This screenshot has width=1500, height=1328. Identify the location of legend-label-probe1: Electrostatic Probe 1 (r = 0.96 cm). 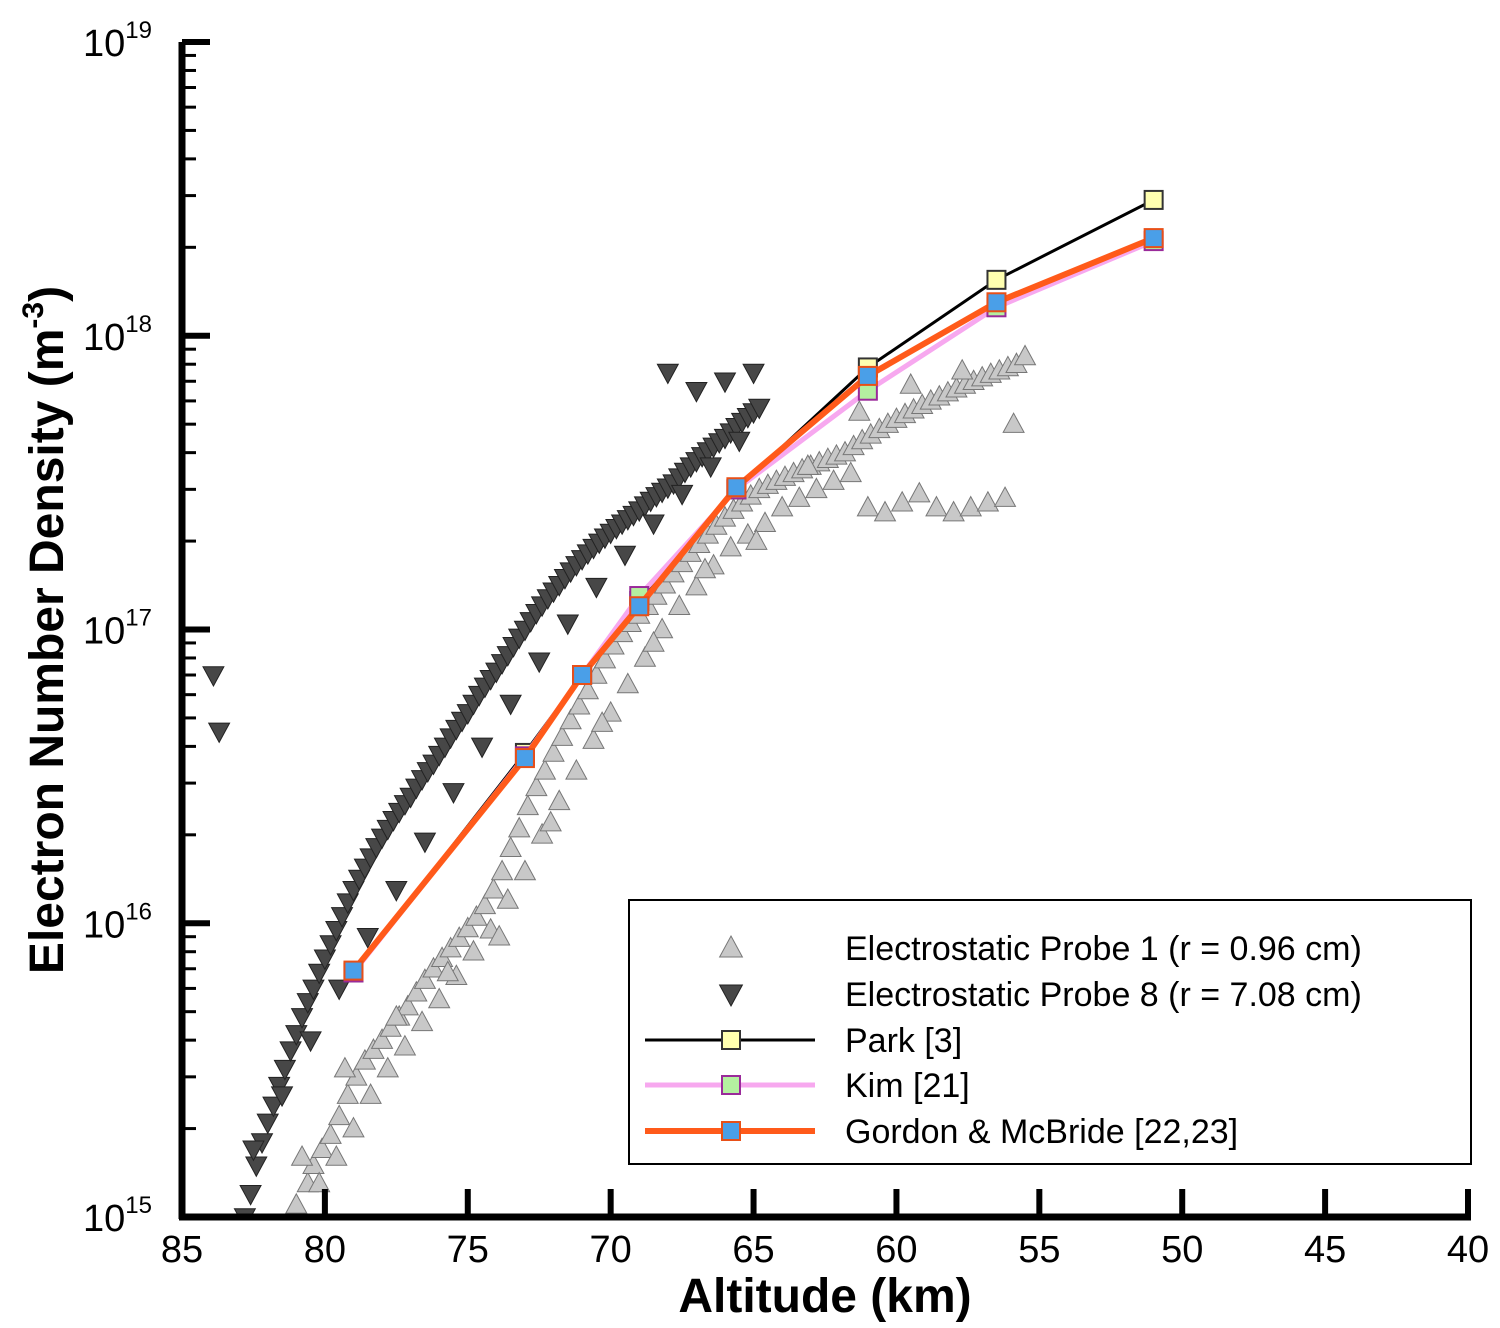
(1103, 949).